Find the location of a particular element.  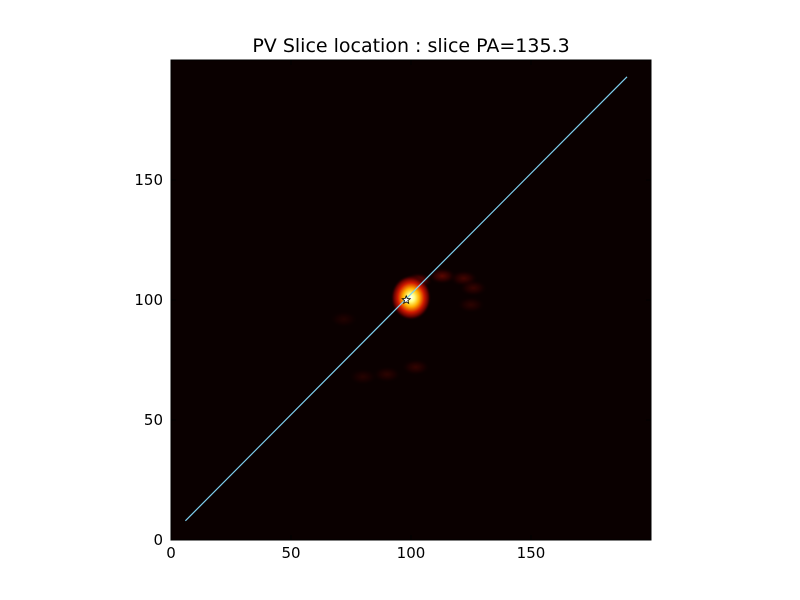

x-tick-label: 150 is located at coordinates (531, 553).